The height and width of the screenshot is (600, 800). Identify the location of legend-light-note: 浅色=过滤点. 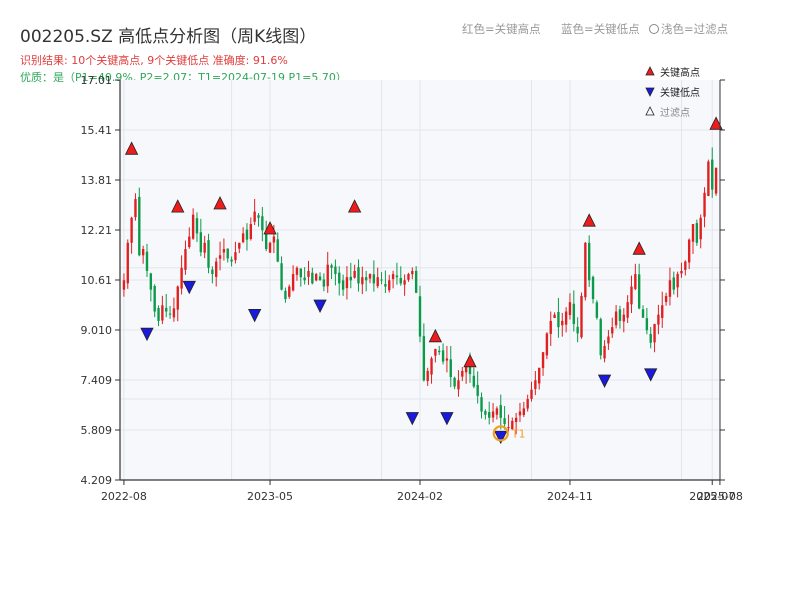
(688, 29).